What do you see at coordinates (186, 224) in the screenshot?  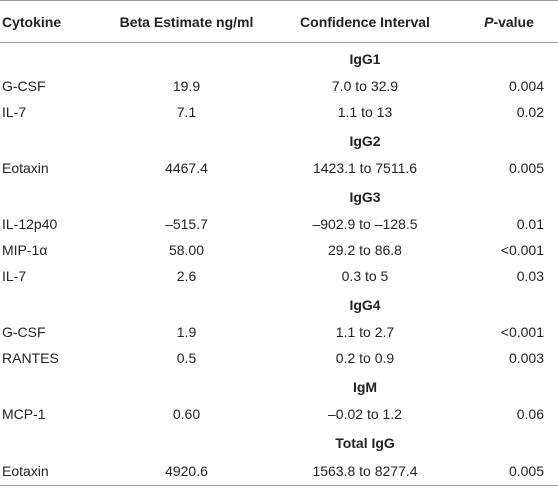 I see `cell-beta-estimate: –515.7` at bounding box center [186, 224].